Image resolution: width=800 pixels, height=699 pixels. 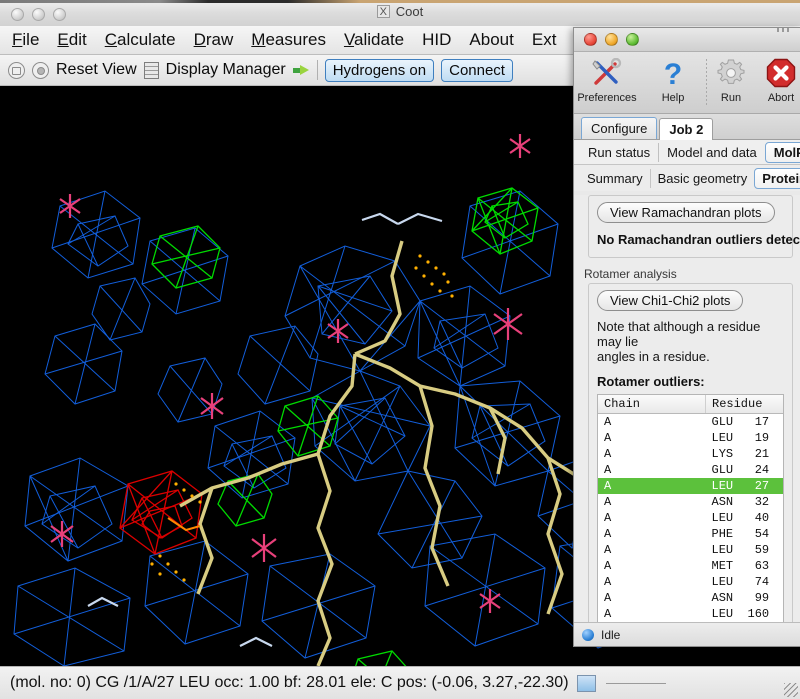 What do you see at coordinates (782, 152) in the screenshot?
I see `tab-molprobity: MolProbit` at bounding box center [782, 152].